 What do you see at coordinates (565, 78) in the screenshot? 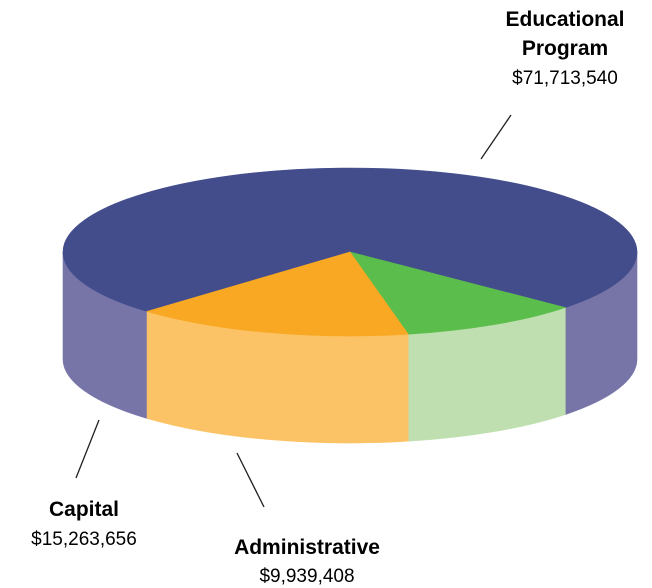
I see `value-educational-program: $71,713,540` at bounding box center [565, 78].